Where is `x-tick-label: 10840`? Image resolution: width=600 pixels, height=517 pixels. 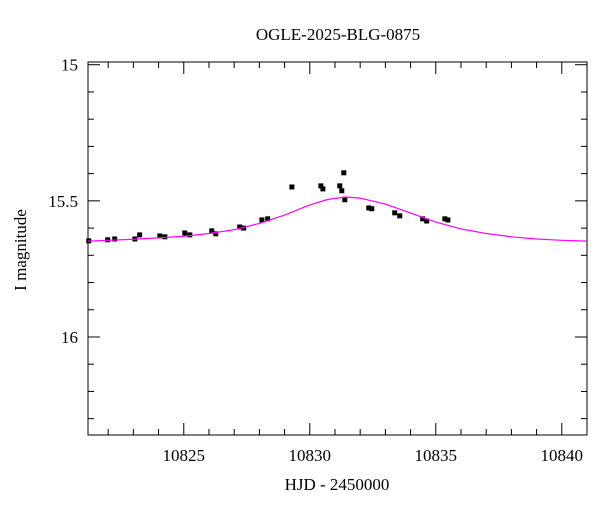
x-tick-label: 10840 is located at coordinates (562, 455).